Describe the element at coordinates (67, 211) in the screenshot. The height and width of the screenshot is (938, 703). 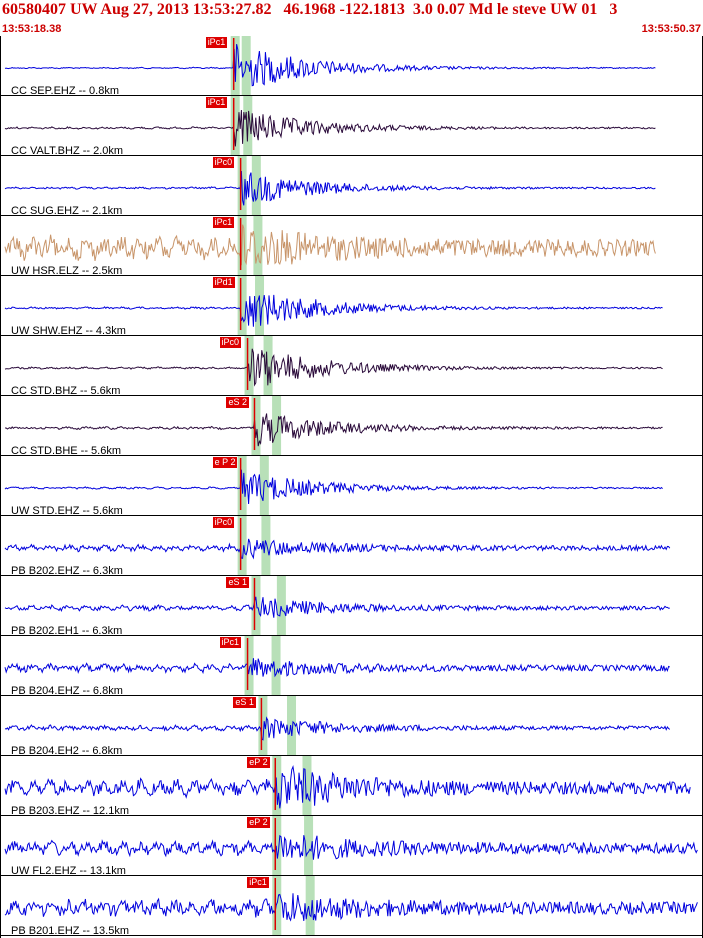
I see `channel-label: CC SUG.EHZ -- 2.1km` at that location.